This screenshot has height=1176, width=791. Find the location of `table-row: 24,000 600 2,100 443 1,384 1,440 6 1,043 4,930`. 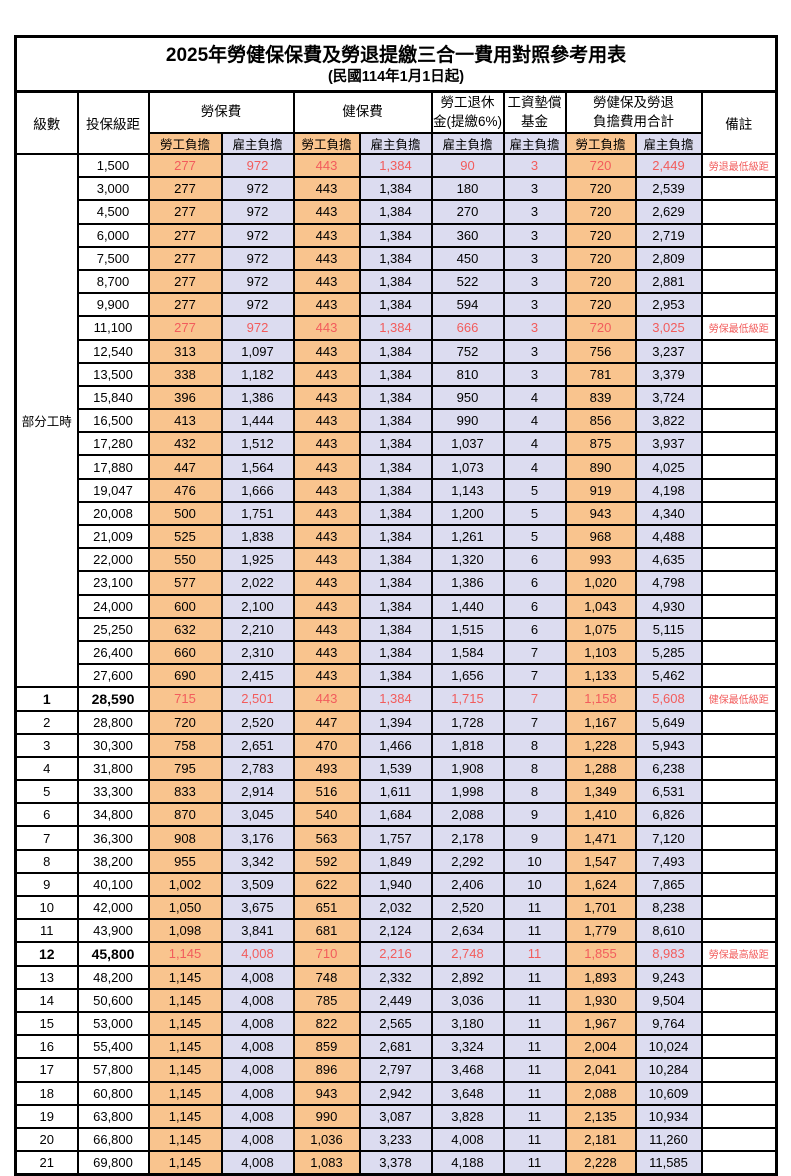

table-row: 24,000 600 2,100 443 1,384 1,440 6 1,043 4,930 is located at coordinates (397, 606).